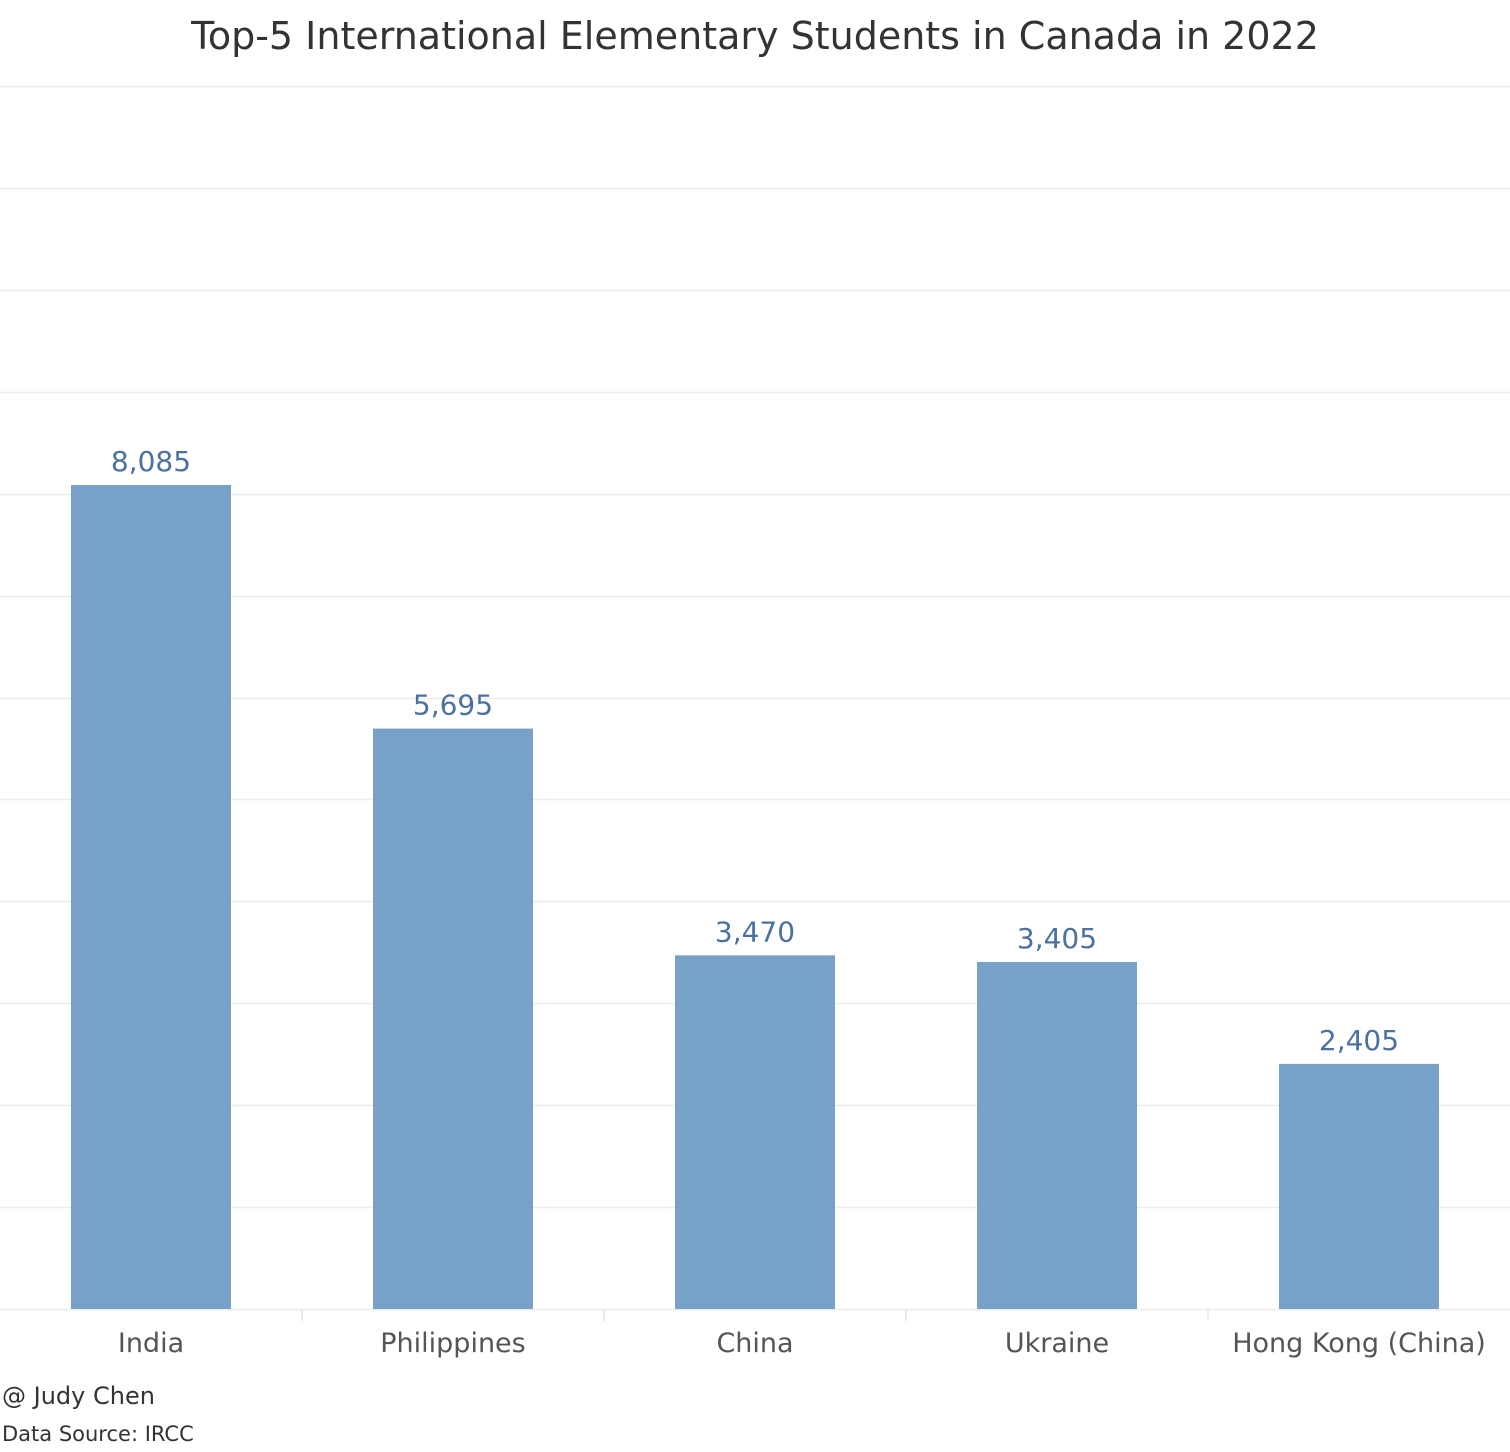 The width and height of the screenshot is (1510, 1452). I want to click on bar-china, so click(755, 1132).